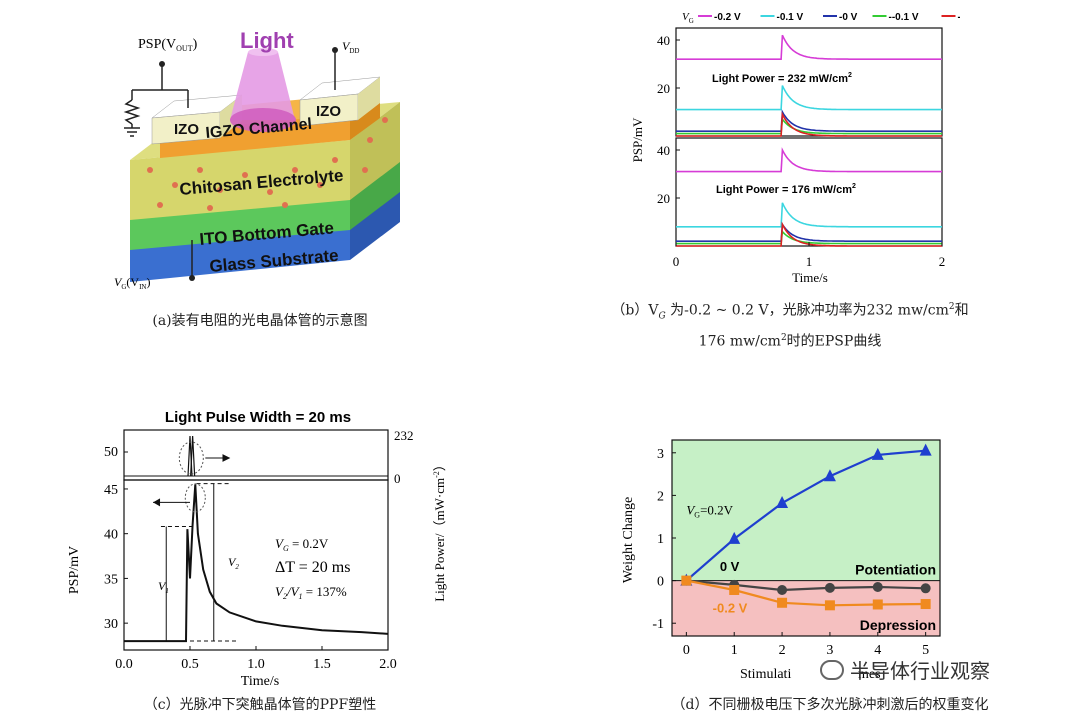 The width and height of the screenshot is (1080, 718). What do you see at coordinates (256, 563) in the screenshot?
I see `psp-trace` at bounding box center [256, 563].